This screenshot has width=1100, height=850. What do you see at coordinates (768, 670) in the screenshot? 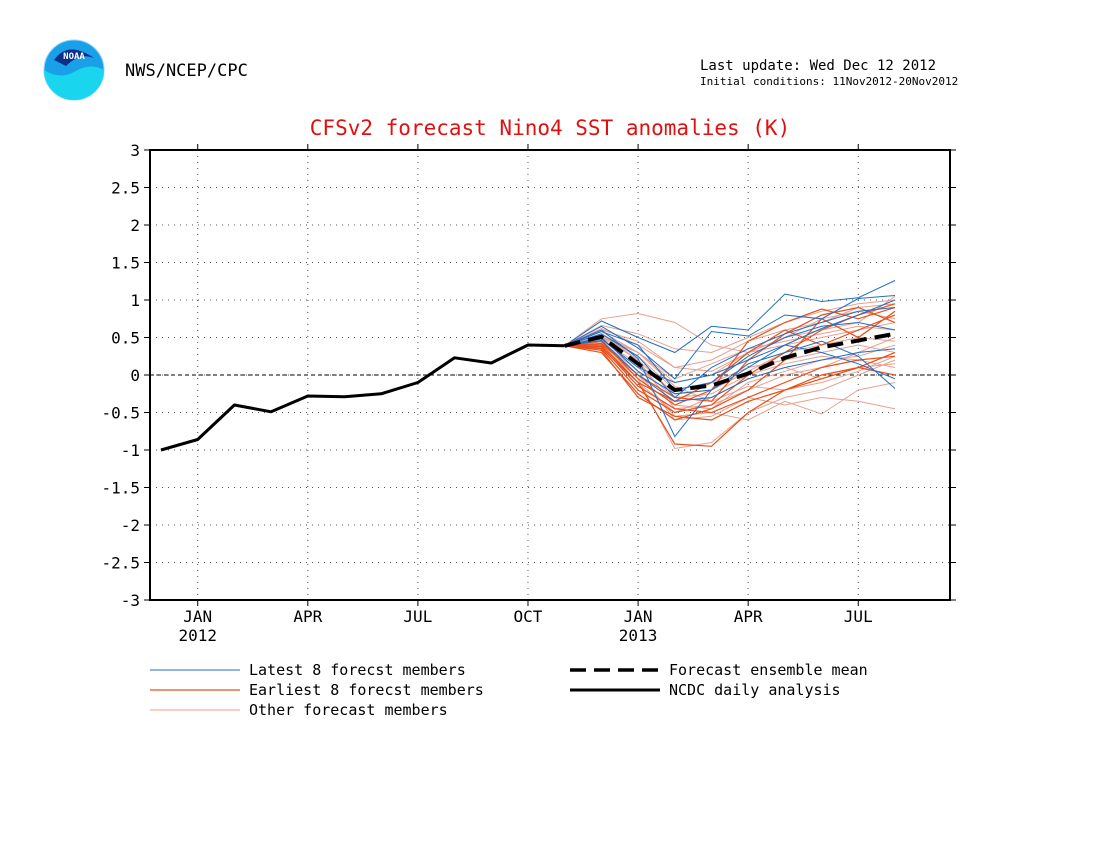
I see `legend-label-mean: Forecast ensemble mean` at bounding box center [768, 670].